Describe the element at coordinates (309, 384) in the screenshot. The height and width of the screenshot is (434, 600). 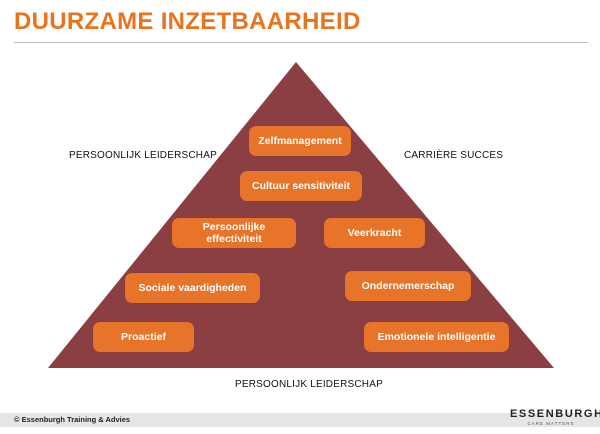
I see `label-bottom: PERSOONLIJK LEIDERSCHAP` at that location.